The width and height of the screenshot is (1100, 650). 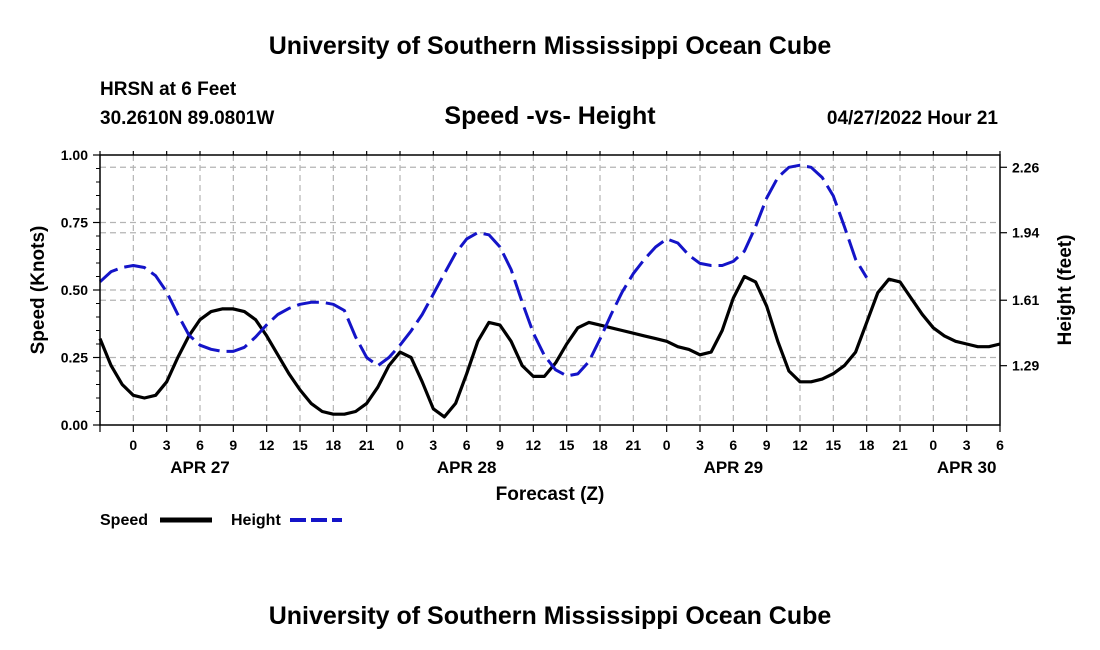 I want to click on legend-speed-label: Speed, so click(x=124, y=520).